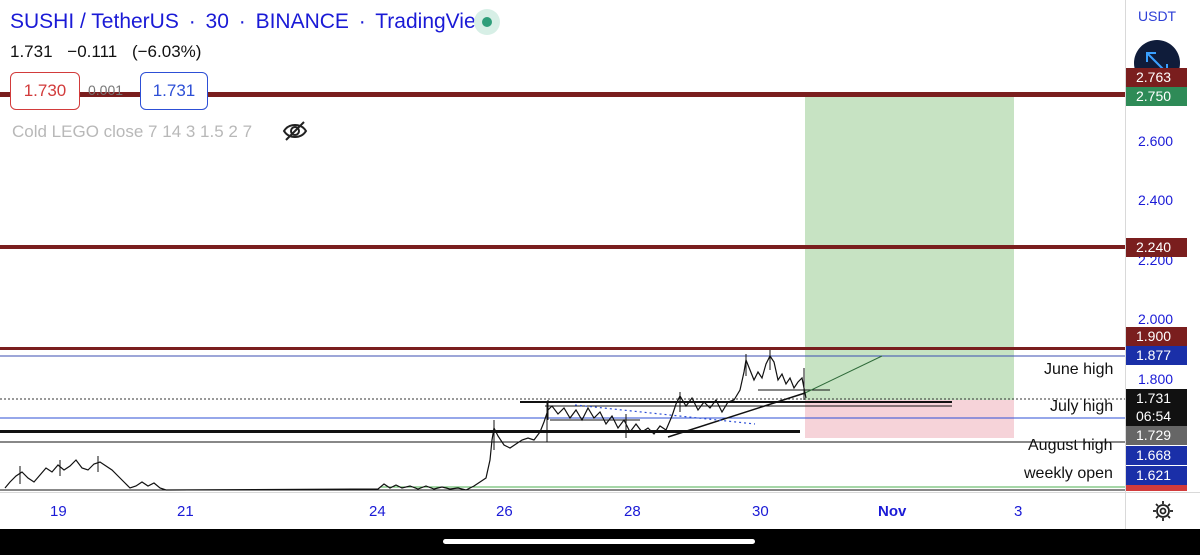  What do you see at coordinates (1068, 473) in the screenshot?
I see `label-weekly-open: weekly open` at bounding box center [1068, 473].